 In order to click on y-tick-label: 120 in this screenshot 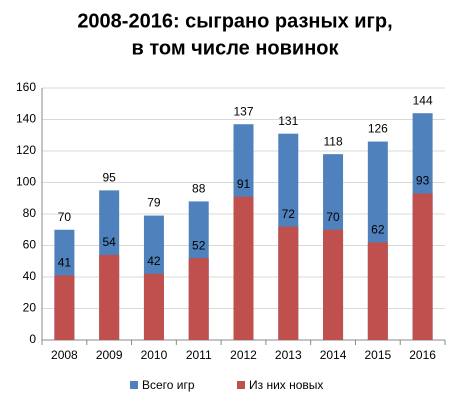, I will do `click(26, 150)`.